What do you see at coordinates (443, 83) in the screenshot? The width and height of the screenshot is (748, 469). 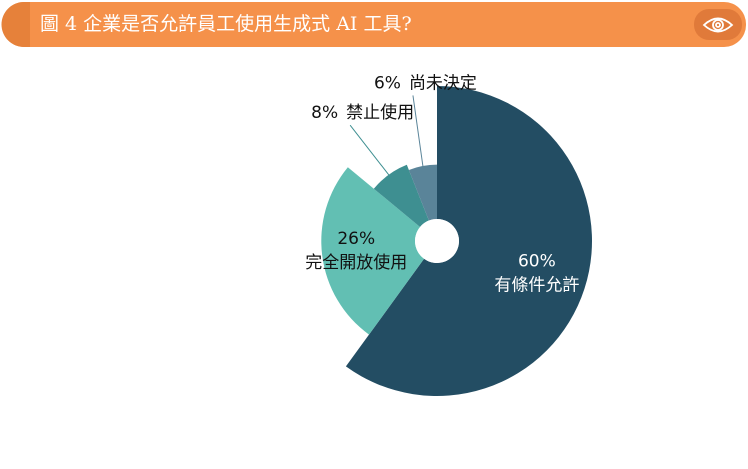 I see `slice-label: 尚未決定` at bounding box center [443, 83].